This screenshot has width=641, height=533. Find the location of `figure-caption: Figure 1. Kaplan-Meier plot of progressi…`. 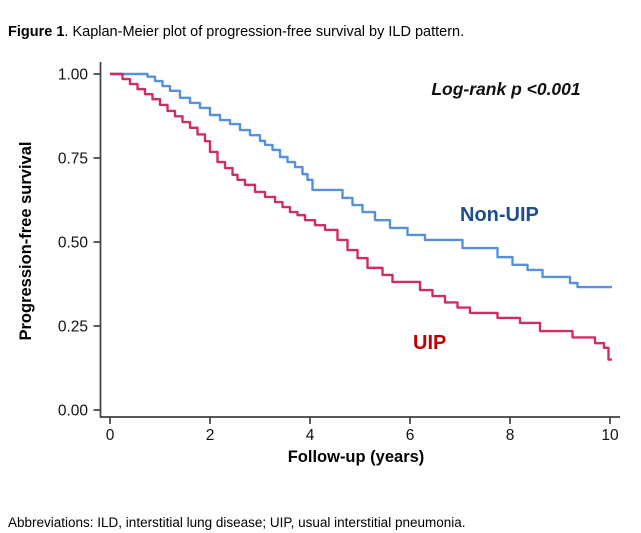

figure-caption: Figure 1. Kaplan-Meier plot of progressi… is located at coordinates (318, 32).